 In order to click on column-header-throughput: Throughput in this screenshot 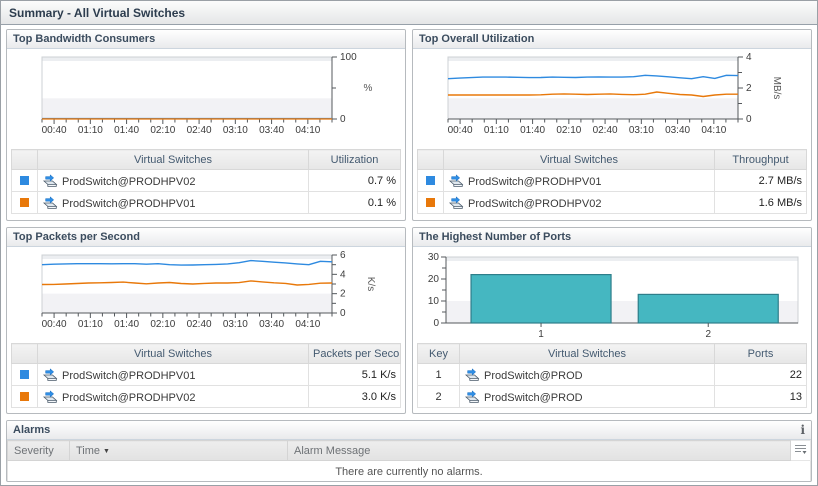, I will do `click(760, 159)`.